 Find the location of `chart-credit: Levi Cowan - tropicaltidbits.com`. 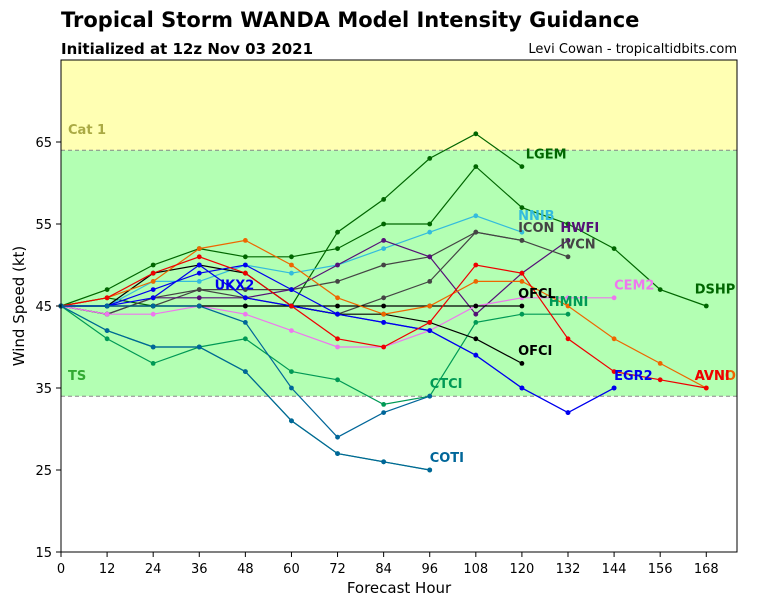

chart-credit: Levi Cowan - tropicaltidbits.com is located at coordinates (632, 49).